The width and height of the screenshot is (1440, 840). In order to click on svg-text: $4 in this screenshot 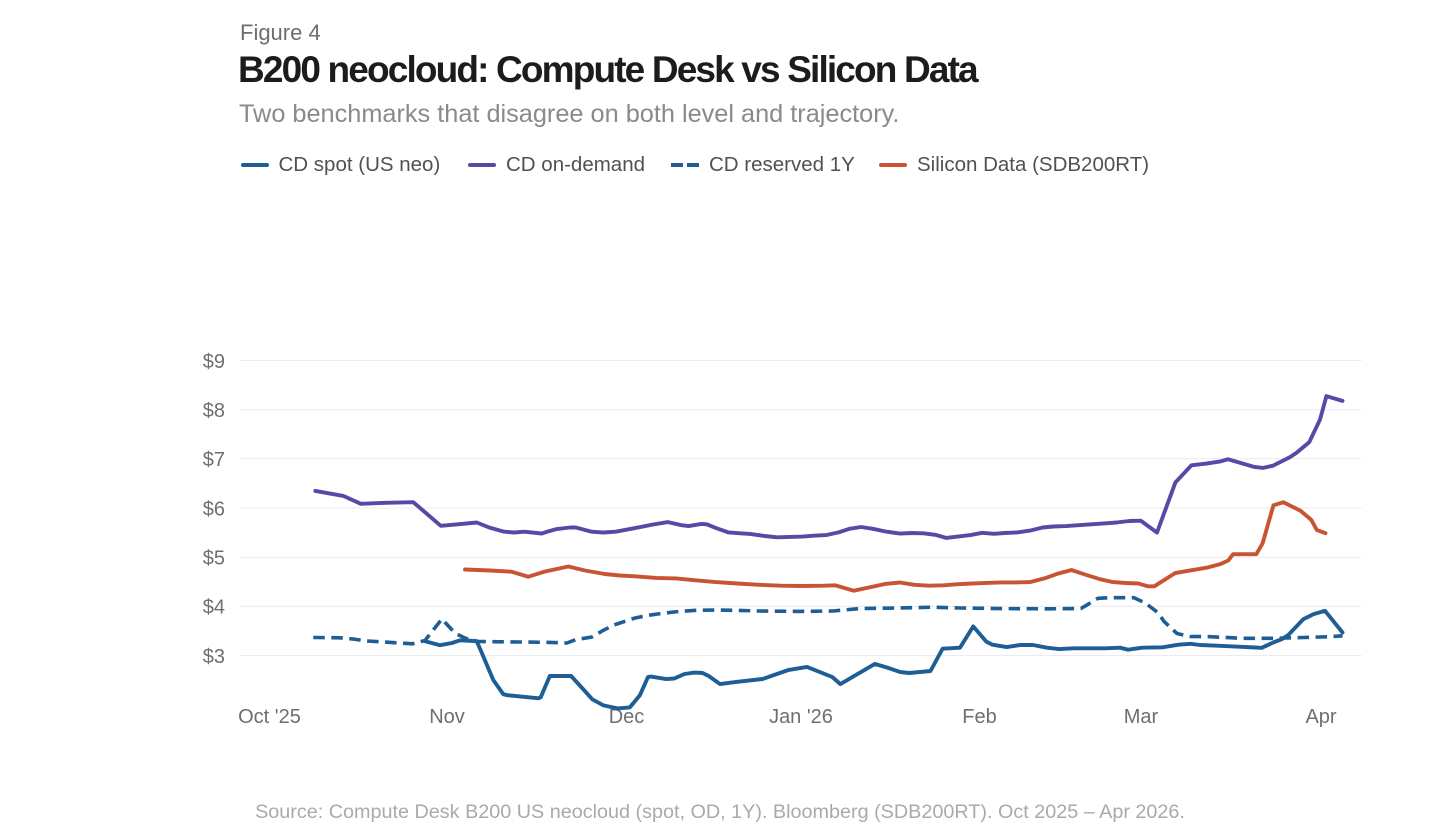, I will do `click(214, 608)`.